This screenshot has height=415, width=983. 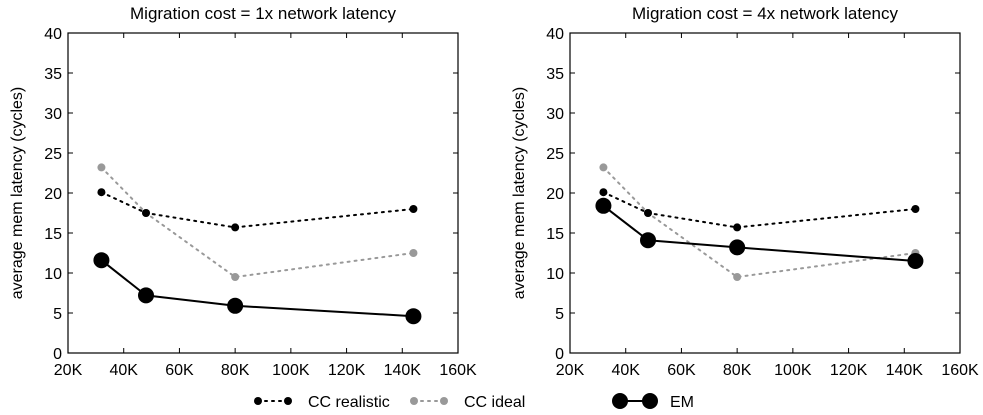 What do you see at coordinates (494, 402) in the screenshot?
I see `legend-label: CC ideal` at bounding box center [494, 402].